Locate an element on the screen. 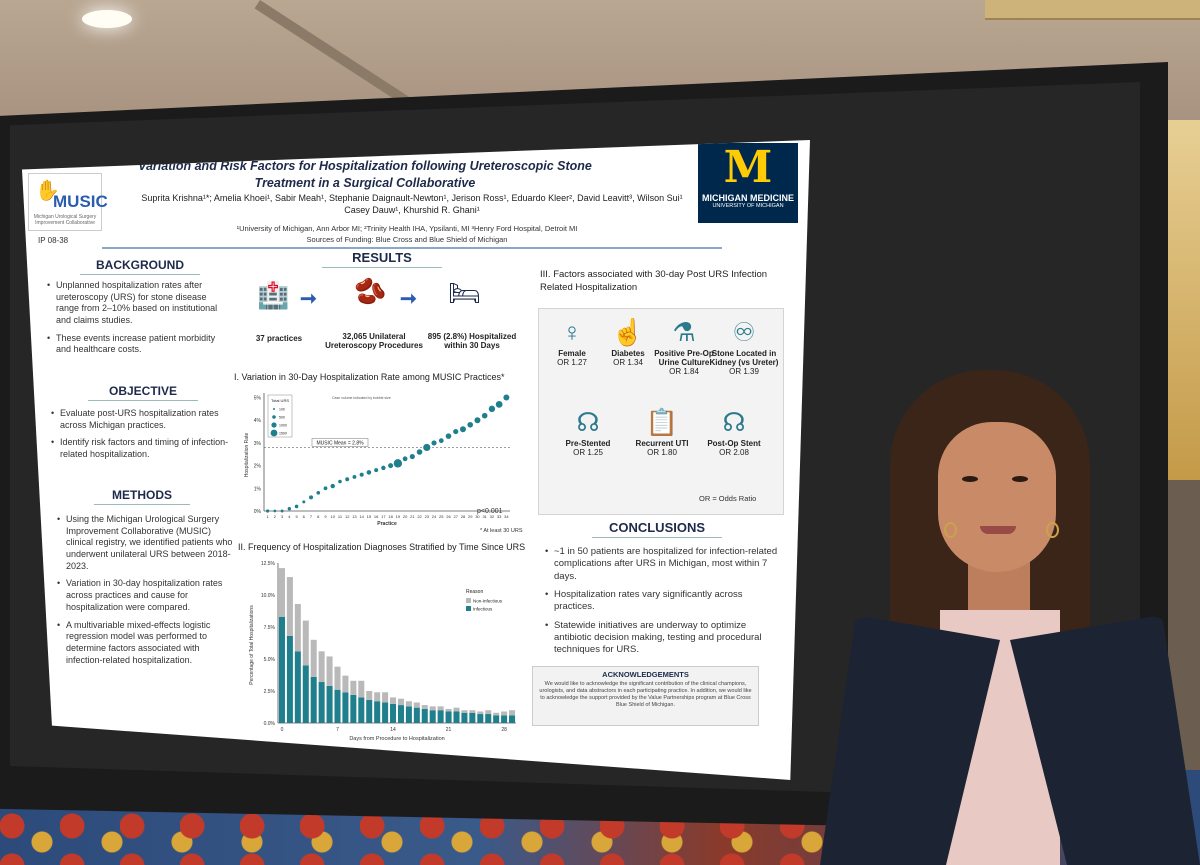 This screenshot has height=865, width=1200. factor-diabetes: ☝ Diabetes OR 1.34 is located at coordinates (628, 342).